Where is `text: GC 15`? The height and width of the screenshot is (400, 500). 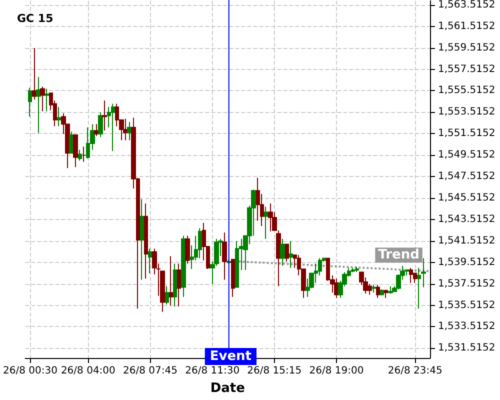 text: GC 15 is located at coordinates (35, 18).